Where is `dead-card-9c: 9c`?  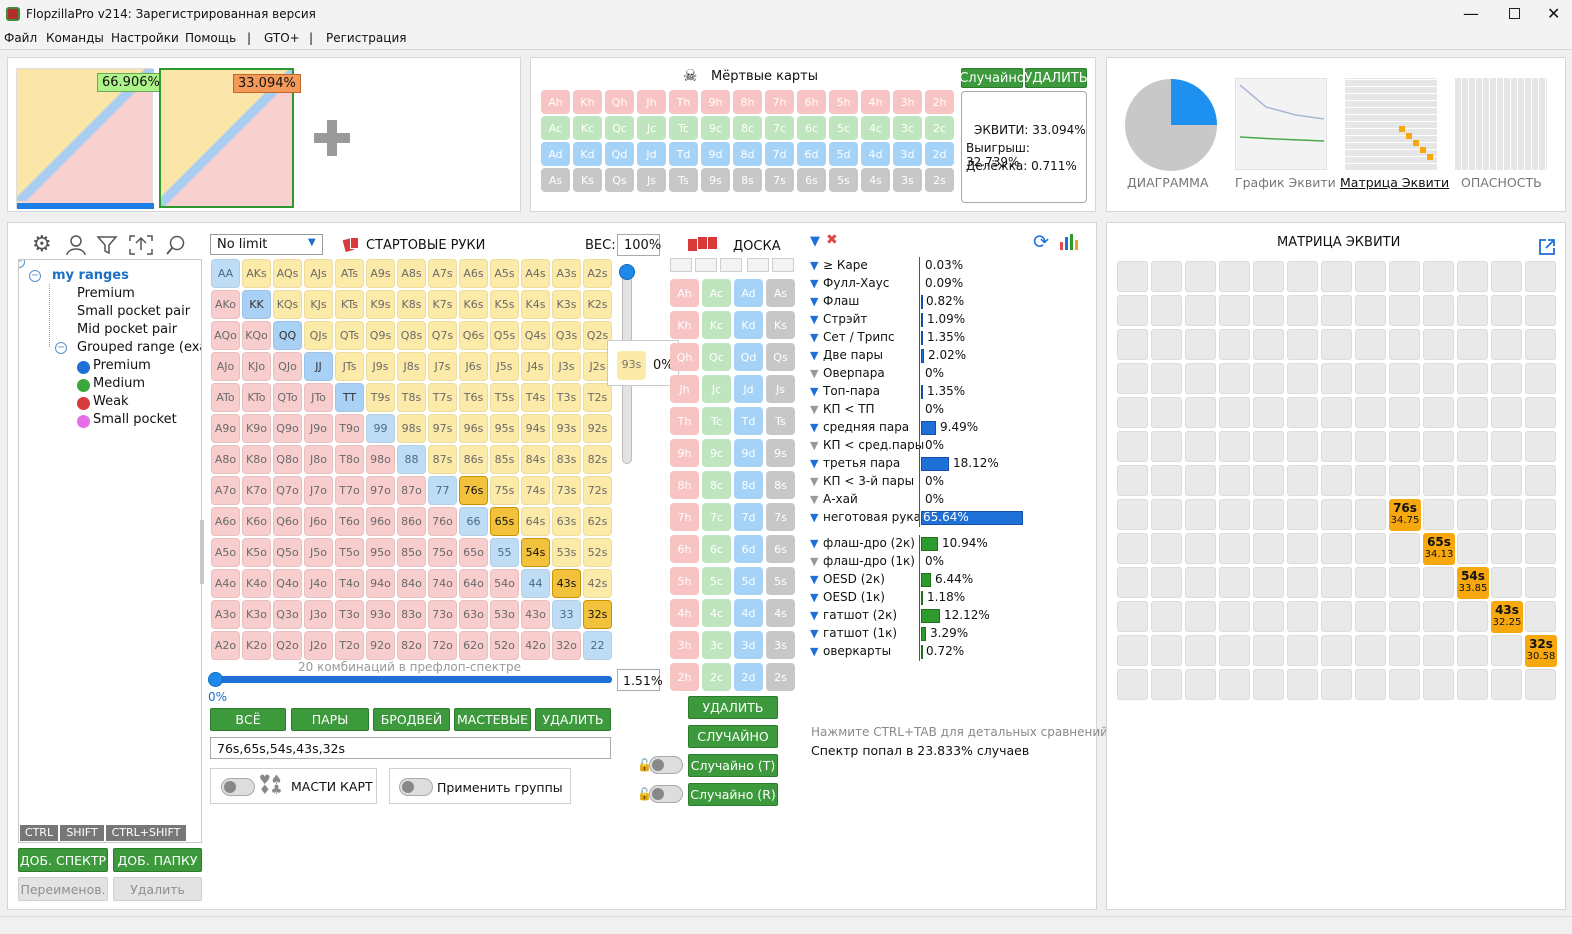
dead-card-9c: 9c is located at coordinates (715, 128).